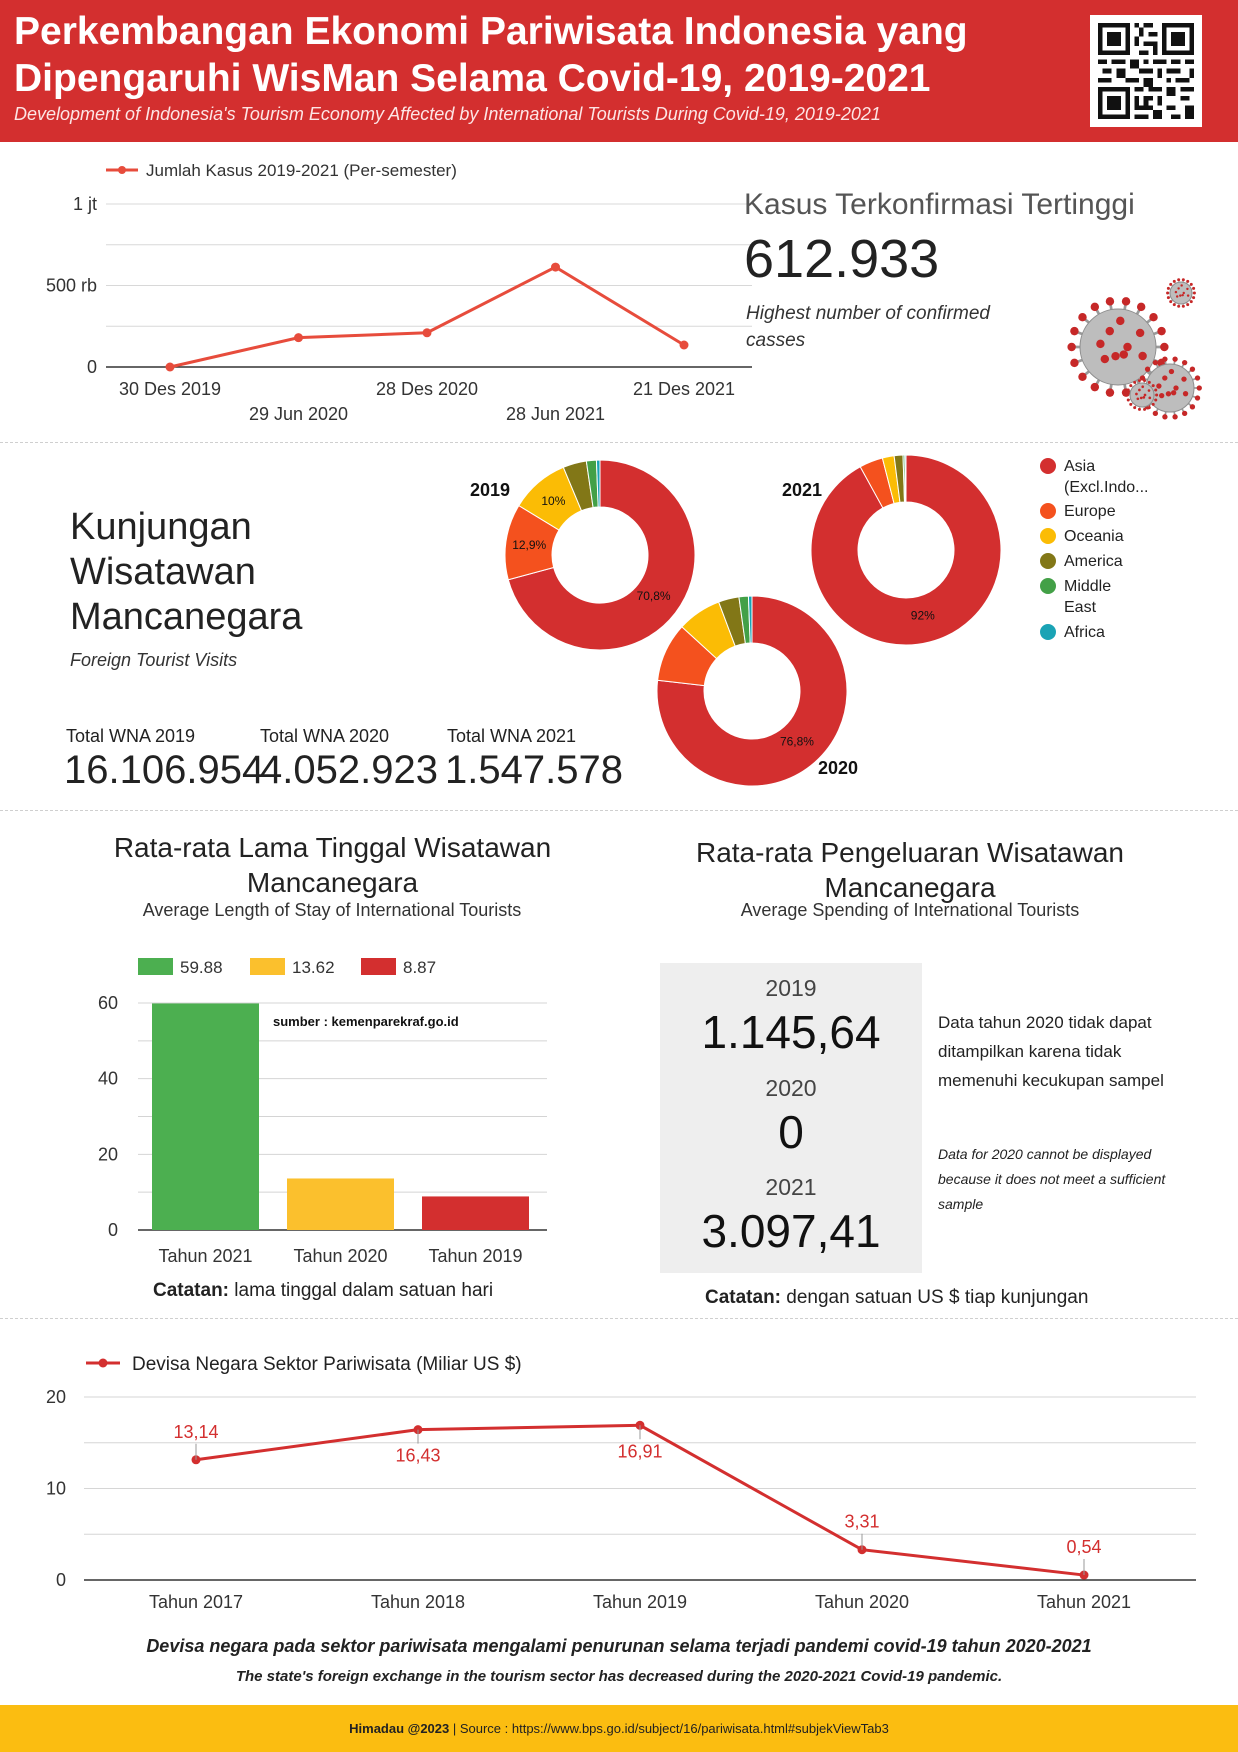 This screenshot has width=1238, height=1752. What do you see at coordinates (654, 596) in the screenshot?
I see `donut-2019-data-label: 70,8%` at bounding box center [654, 596].